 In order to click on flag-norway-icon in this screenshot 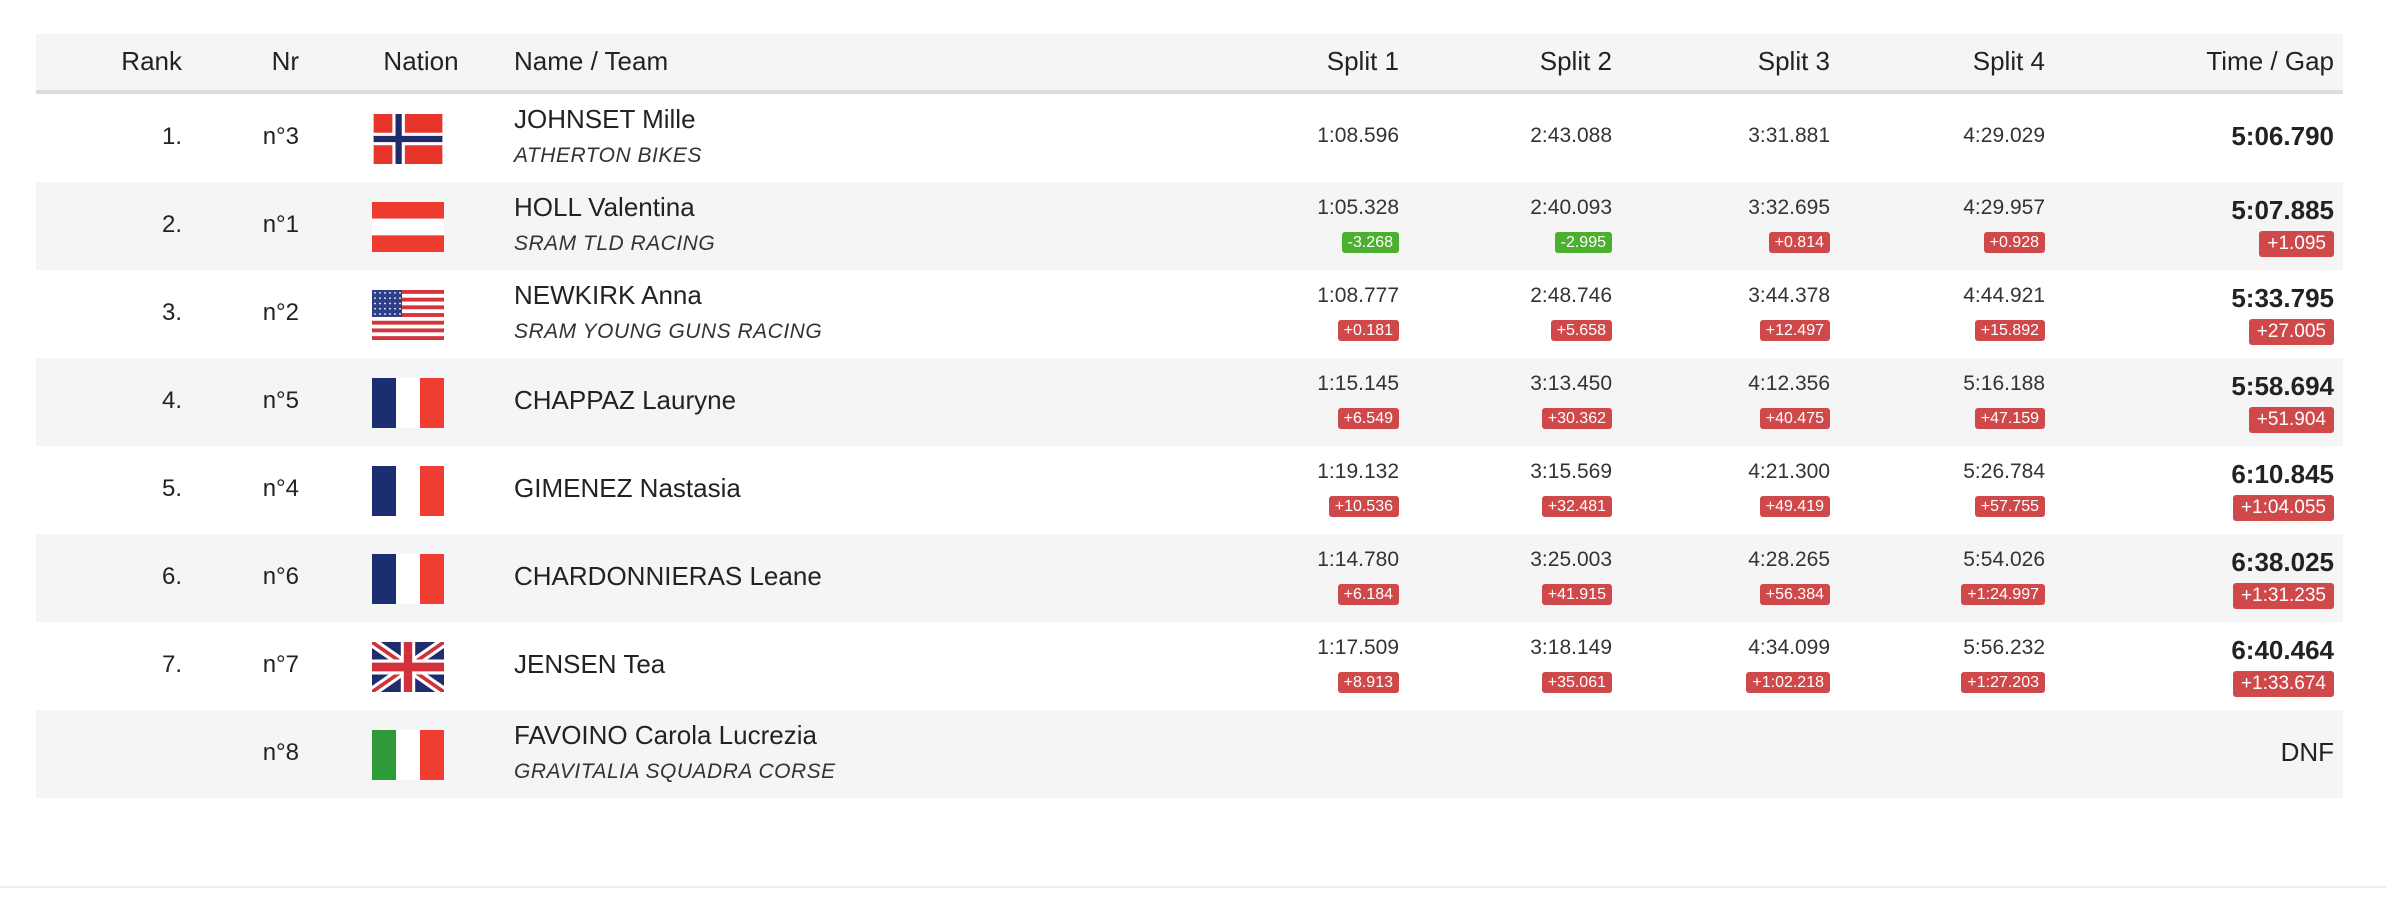, I will do `click(408, 139)`.